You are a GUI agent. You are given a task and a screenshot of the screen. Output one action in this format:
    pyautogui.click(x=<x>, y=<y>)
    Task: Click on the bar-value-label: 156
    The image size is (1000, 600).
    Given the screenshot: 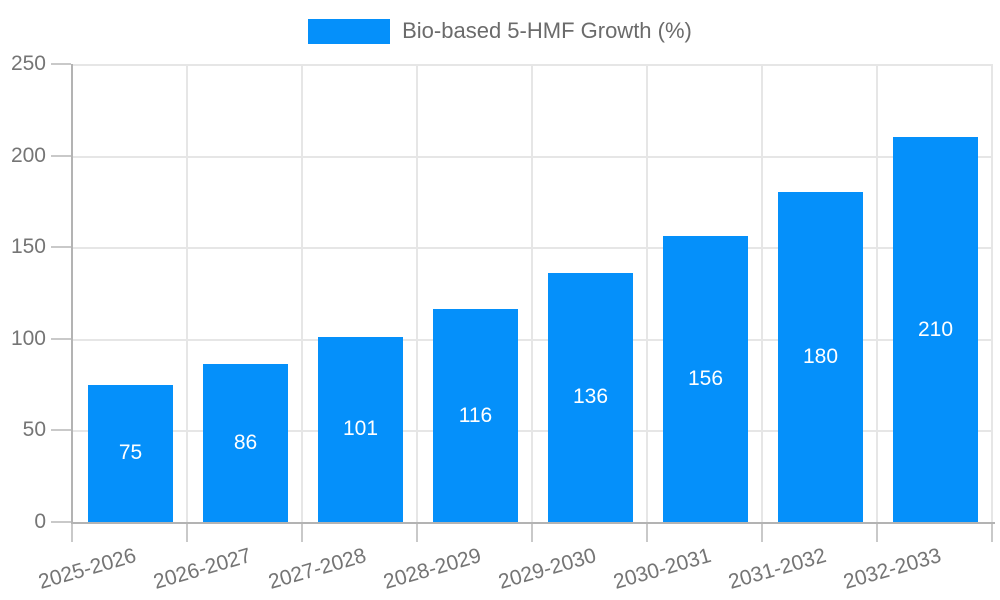 What is the action you would take?
    pyautogui.click(x=705, y=379)
    